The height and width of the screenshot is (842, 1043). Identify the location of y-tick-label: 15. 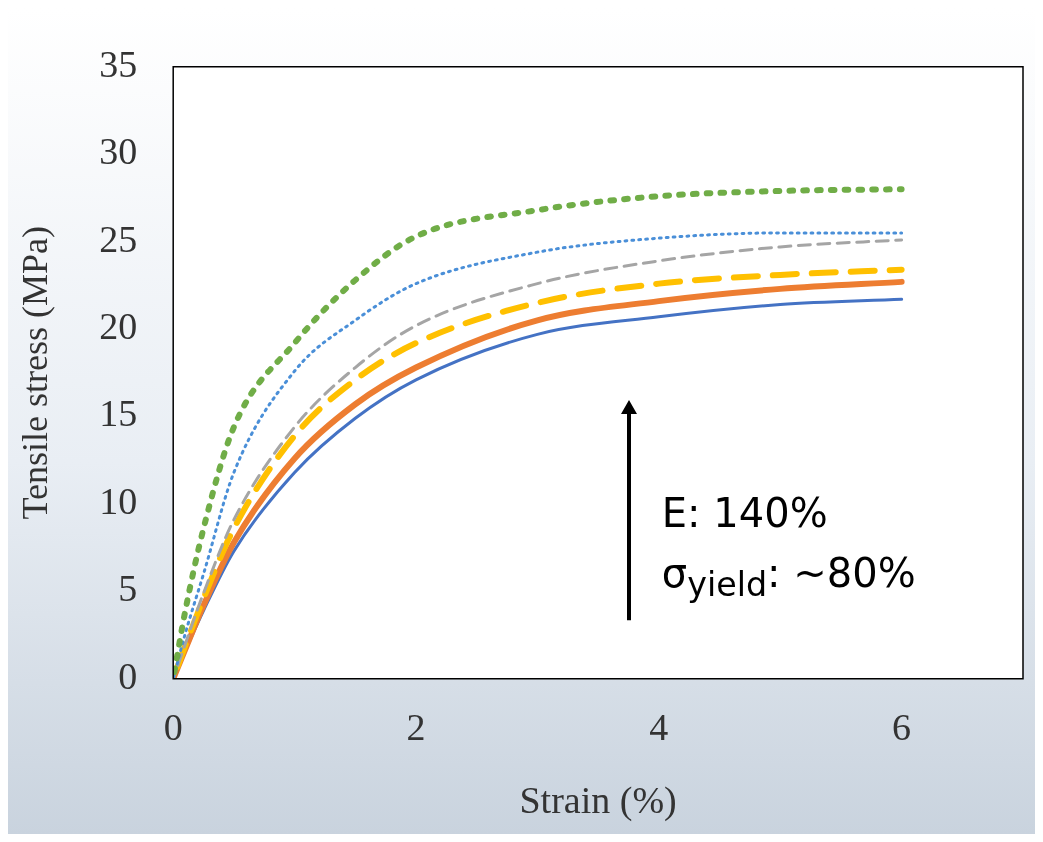
(118, 413).